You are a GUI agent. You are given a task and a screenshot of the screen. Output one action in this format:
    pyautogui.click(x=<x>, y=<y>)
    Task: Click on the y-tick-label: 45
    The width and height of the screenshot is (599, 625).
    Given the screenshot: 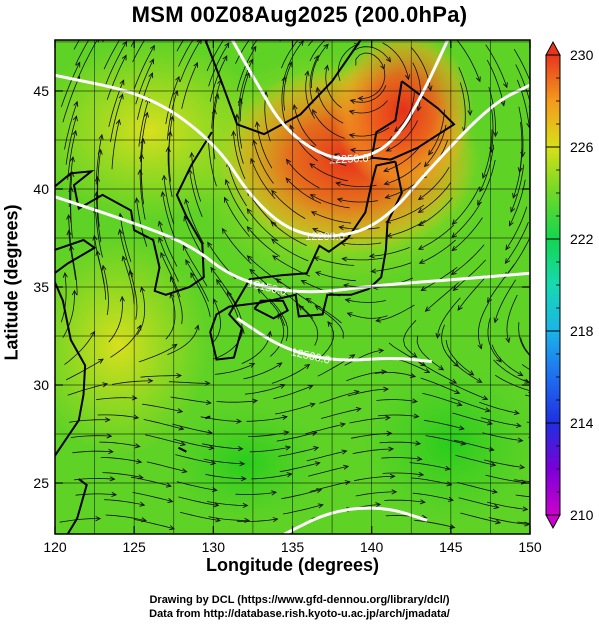 What is the action you would take?
    pyautogui.click(x=41, y=91)
    